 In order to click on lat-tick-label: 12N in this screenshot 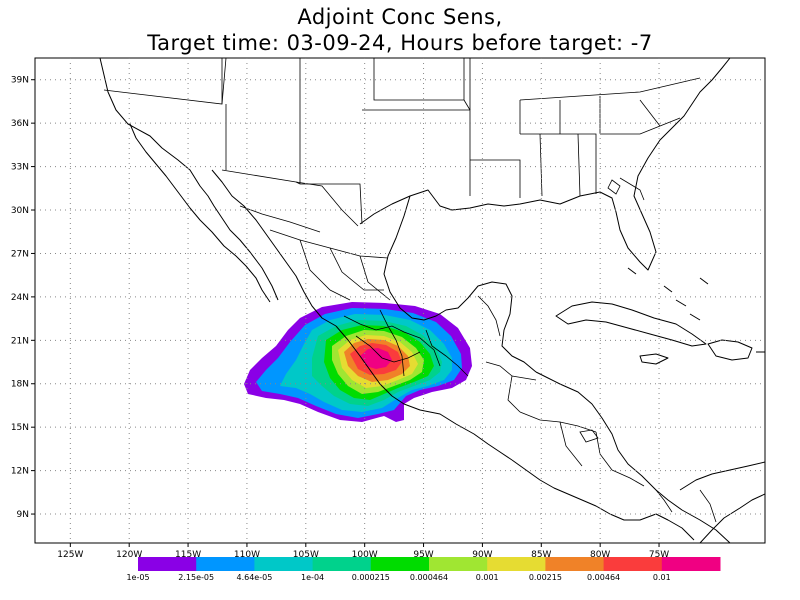, I will do `click(20, 472)`.